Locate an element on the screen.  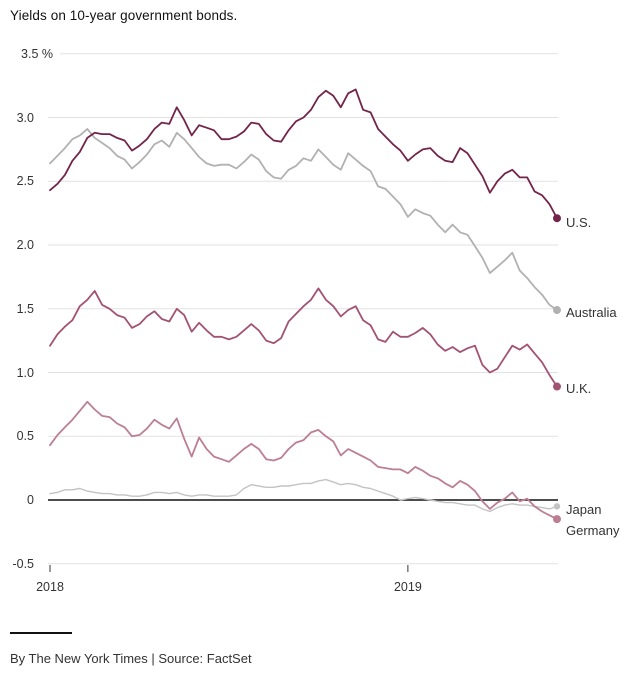
y-axis-label: 0.5 is located at coordinates (25, 436).